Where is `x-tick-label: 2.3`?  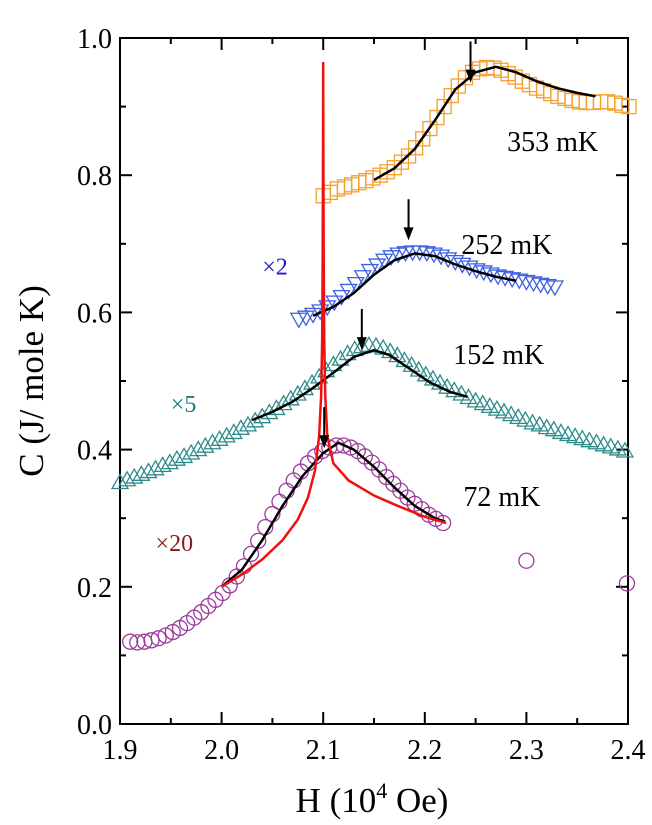
x-tick-label: 2.3 is located at coordinates (526, 750).